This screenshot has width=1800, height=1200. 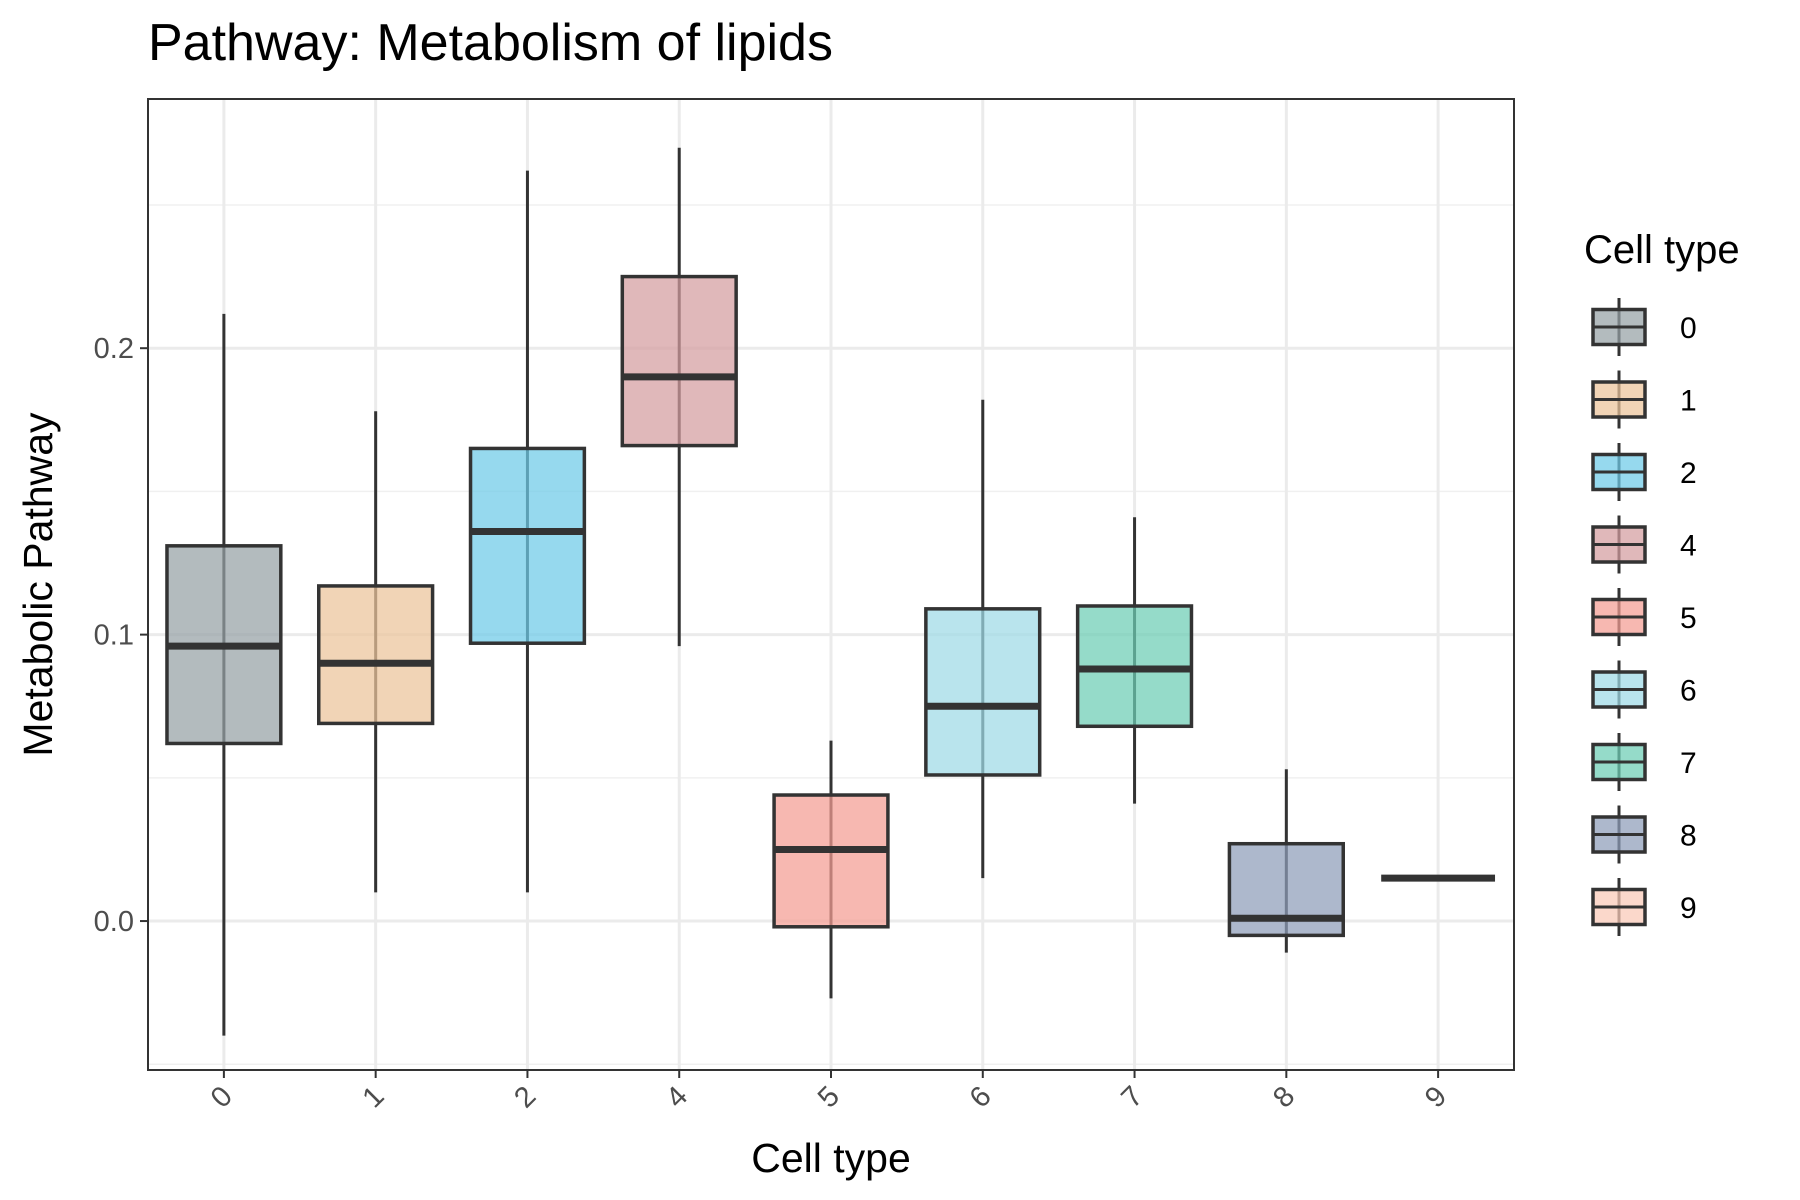 What do you see at coordinates (114, 636) in the screenshot?
I see `y-tick-label: 0.1` at bounding box center [114, 636].